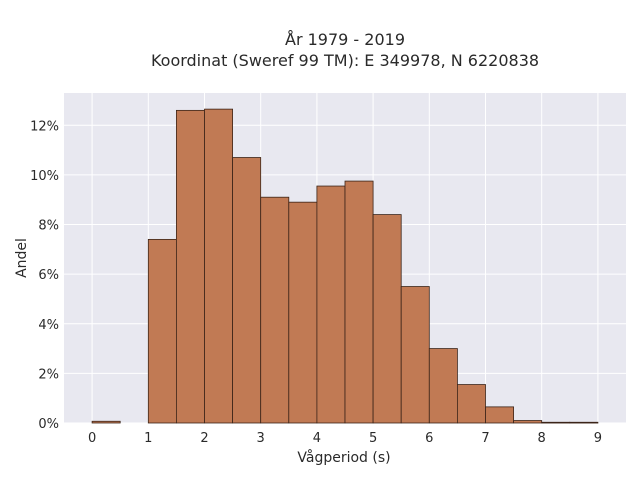 The image size is (640, 480). What do you see at coordinates (345, 438) in the screenshot?
I see `x-tick-labels: 0 1 2 3 4 5 6 7 8 9` at bounding box center [345, 438].